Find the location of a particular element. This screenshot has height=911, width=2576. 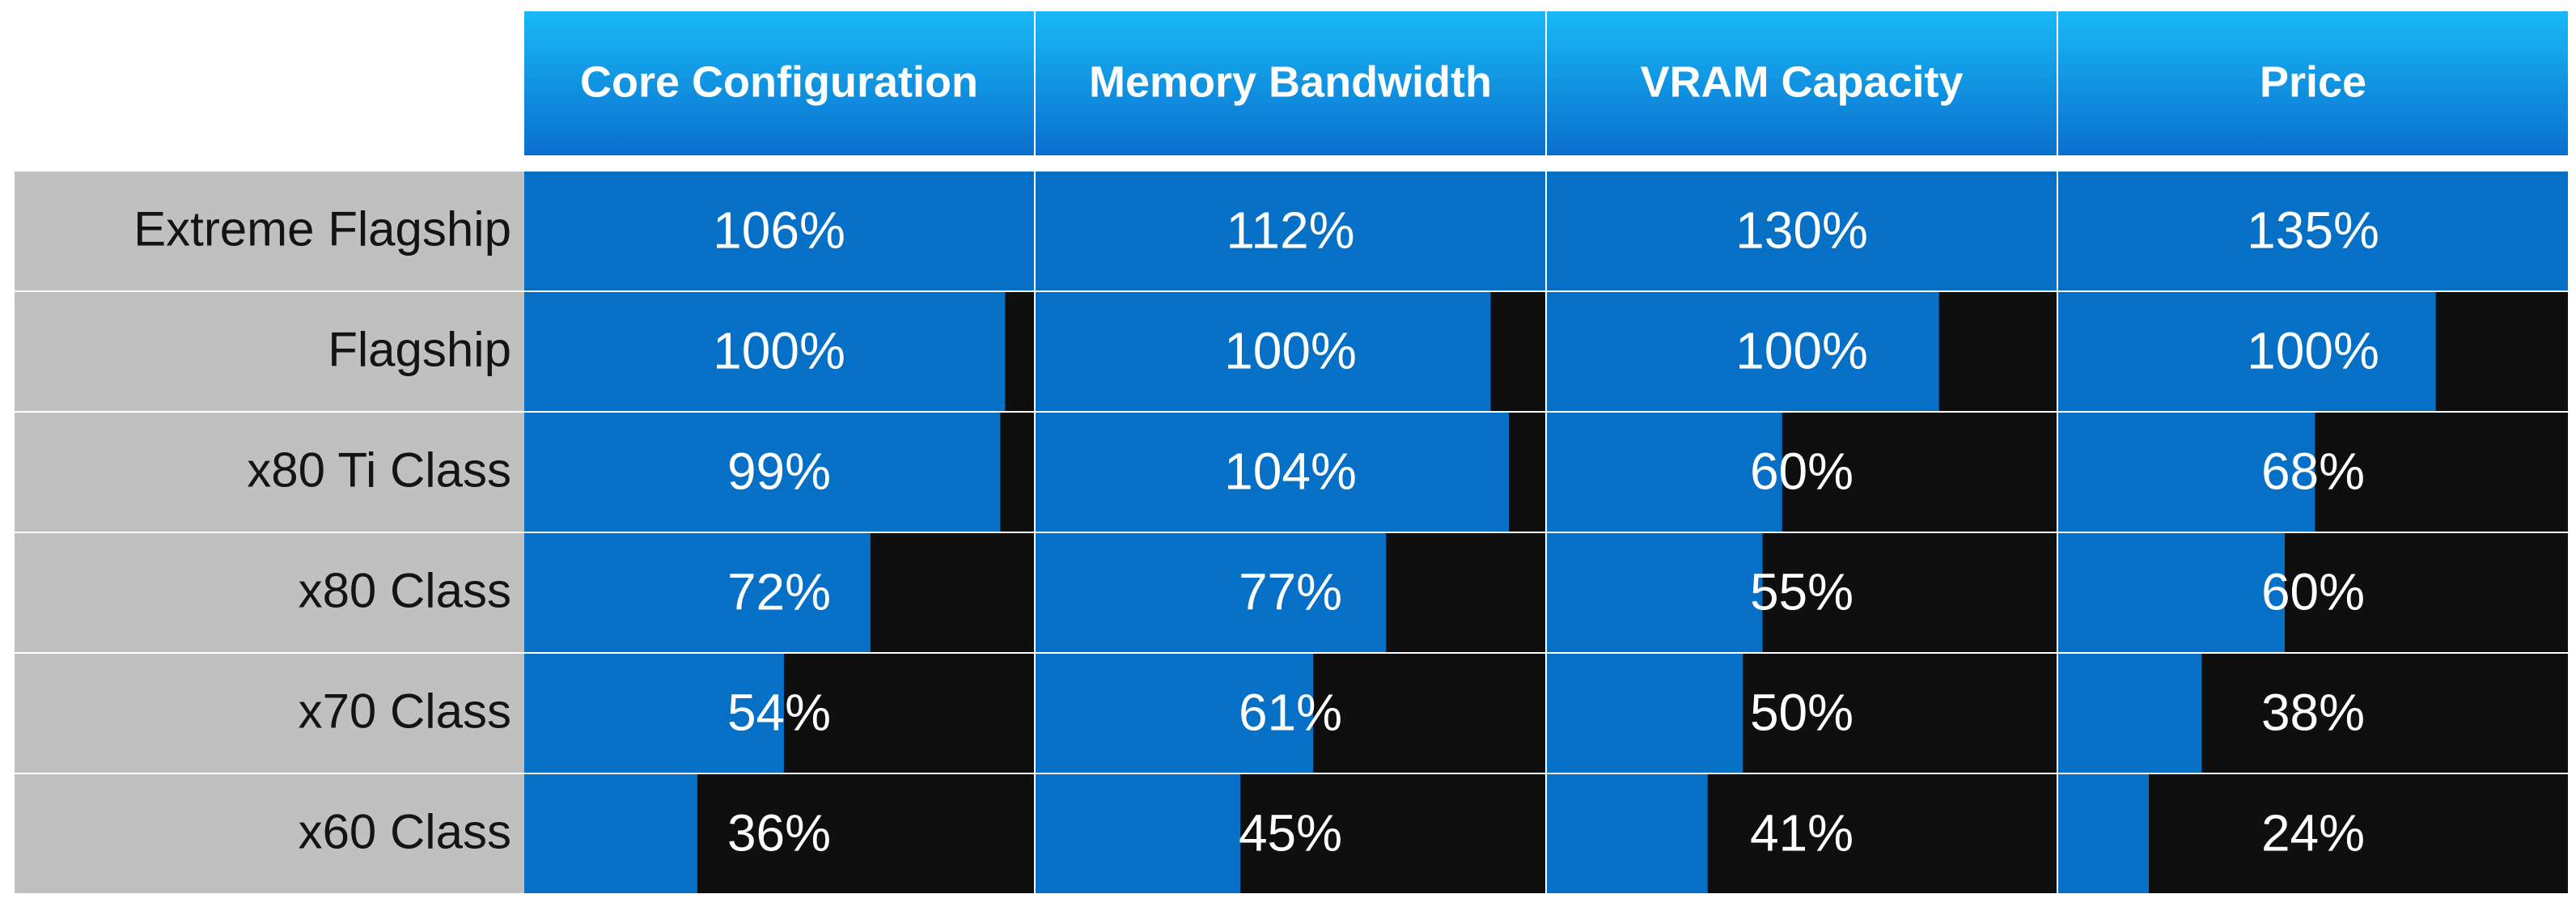

column-header-label: VRAM Capacity is located at coordinates (1801, 81).